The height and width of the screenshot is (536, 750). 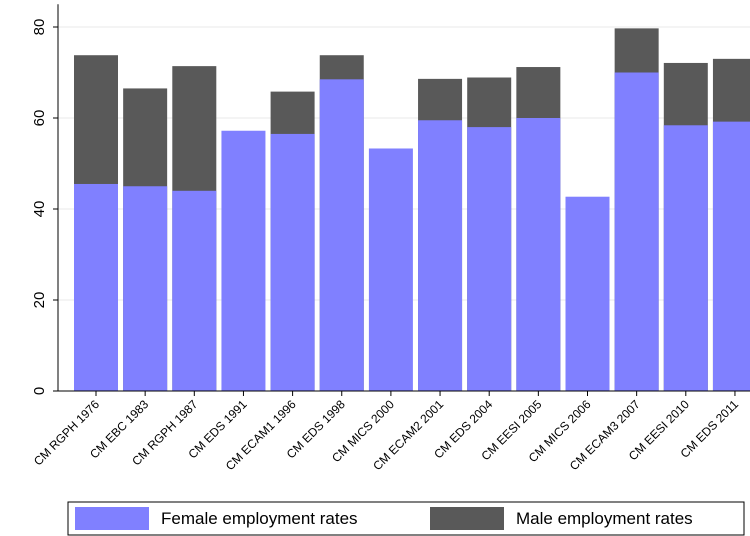 What do you see at coordinates (604, 518) in the screenshot?
I see `legend-label: Male employment rates` at bounding box center [604, 518].